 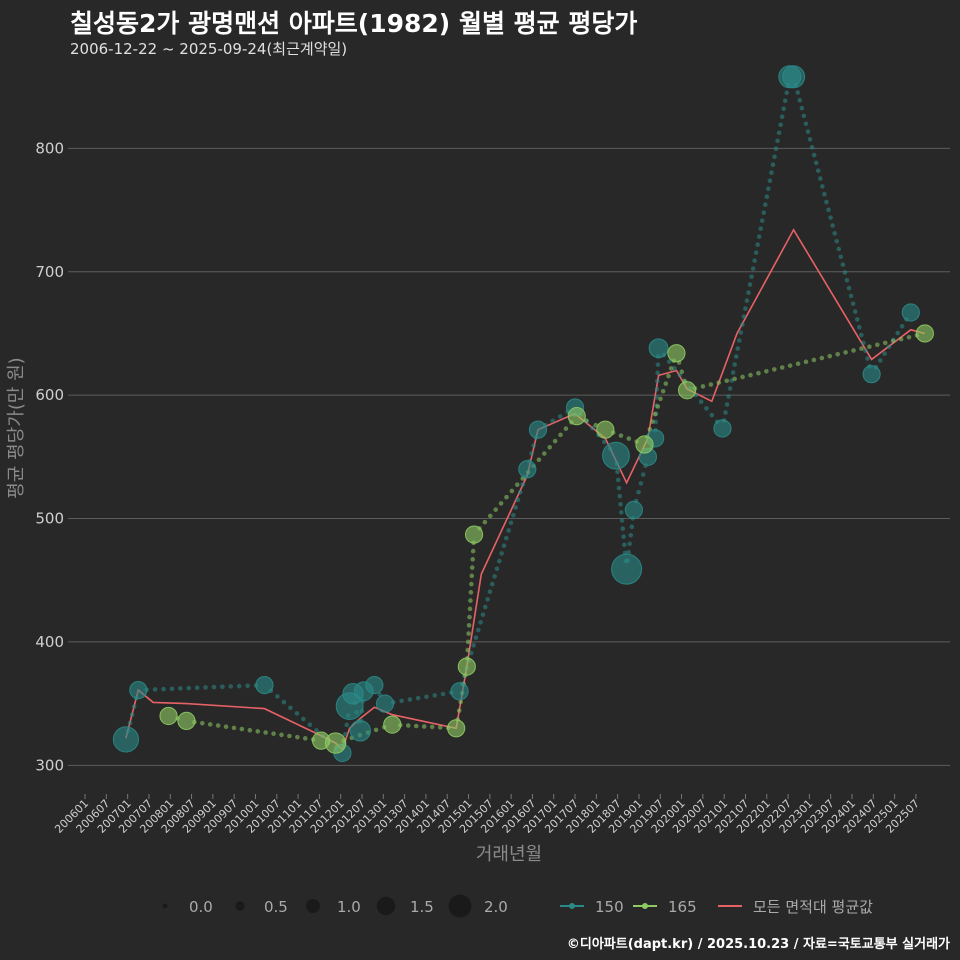 What do you see at coordinates (49, 519) in the screenshot?
I see `y-tick-label-500: 500` at bounding box center [49, 519].